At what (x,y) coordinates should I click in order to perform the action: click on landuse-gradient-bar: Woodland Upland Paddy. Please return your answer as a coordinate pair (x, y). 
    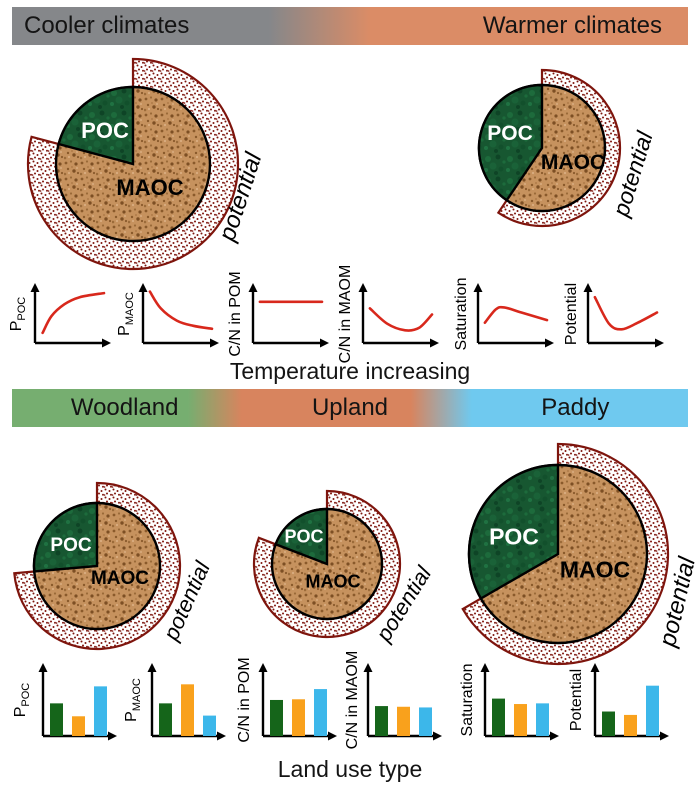
    Looking at the image, I should click on (350, 408).